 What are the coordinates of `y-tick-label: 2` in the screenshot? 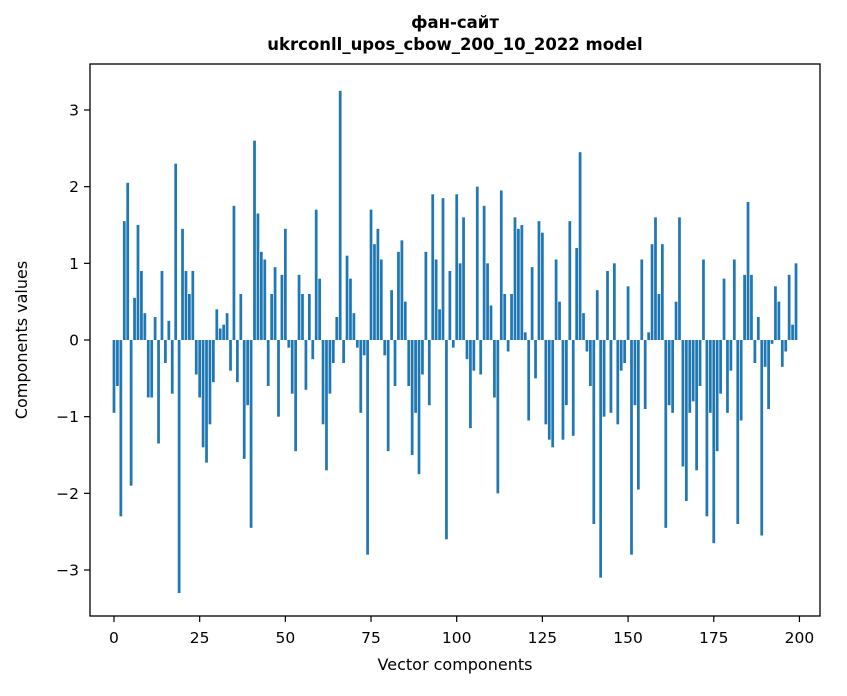 It's located at (74, 187).